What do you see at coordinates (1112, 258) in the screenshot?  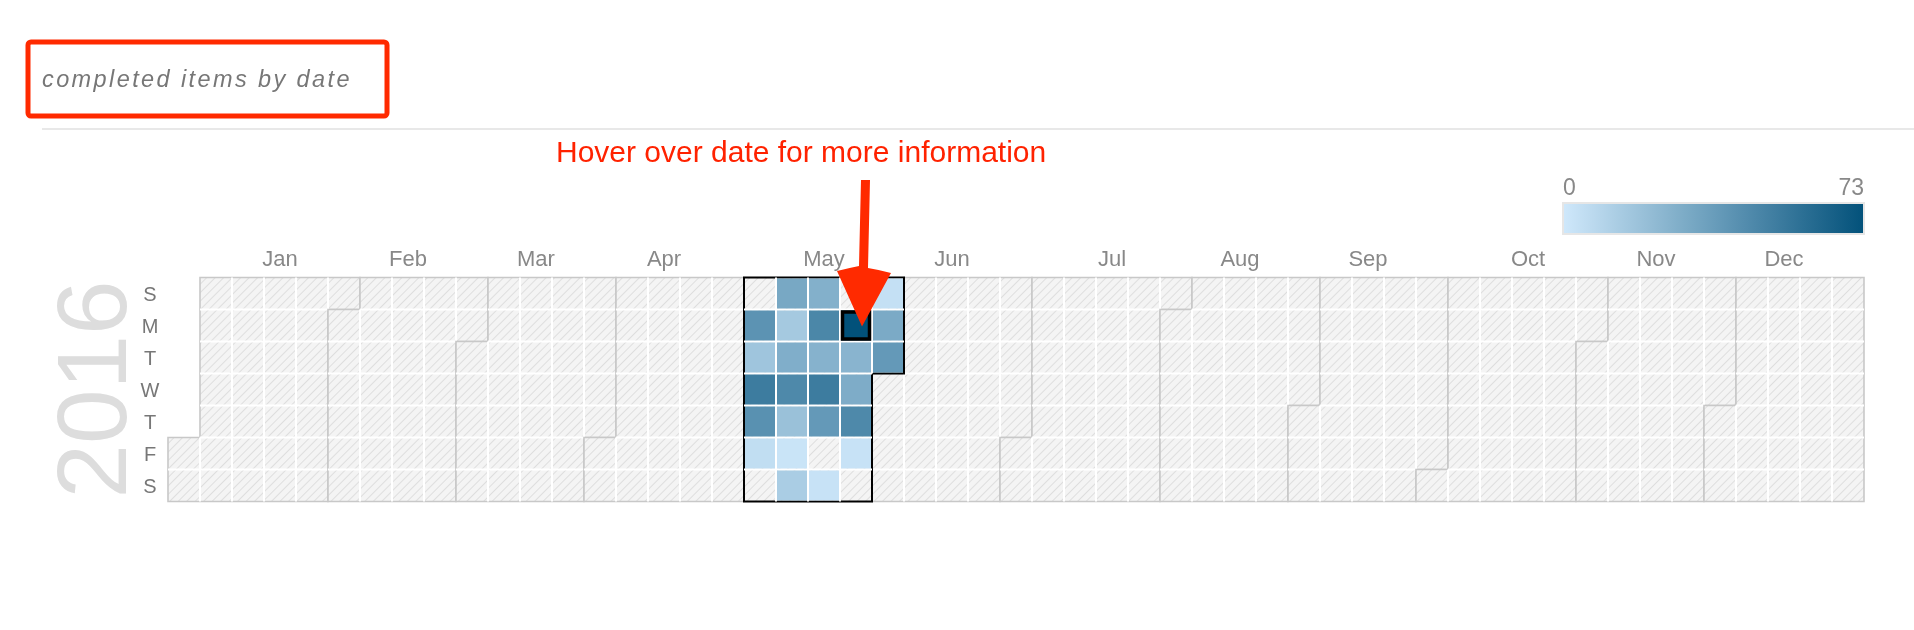 I see `x-tick-label: Jul` at bounding box center [1112, 258].